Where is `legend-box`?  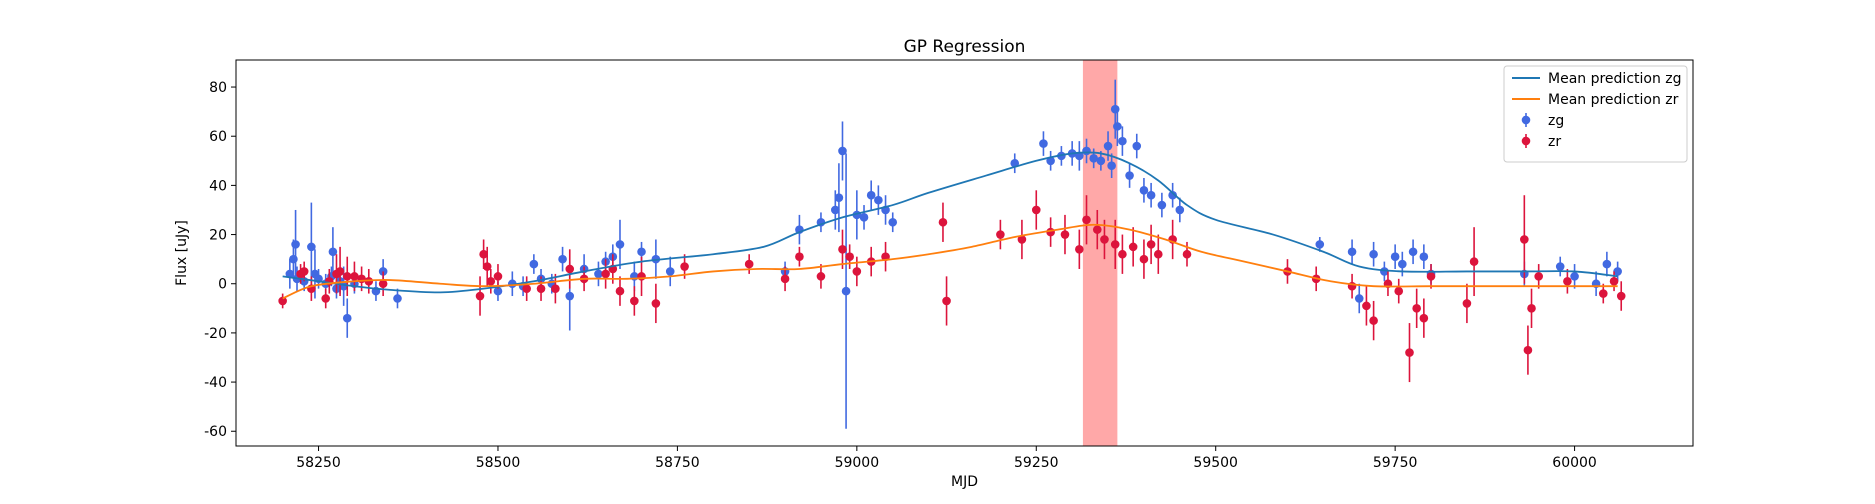
legend-box is located at coordinates (1595, 114).